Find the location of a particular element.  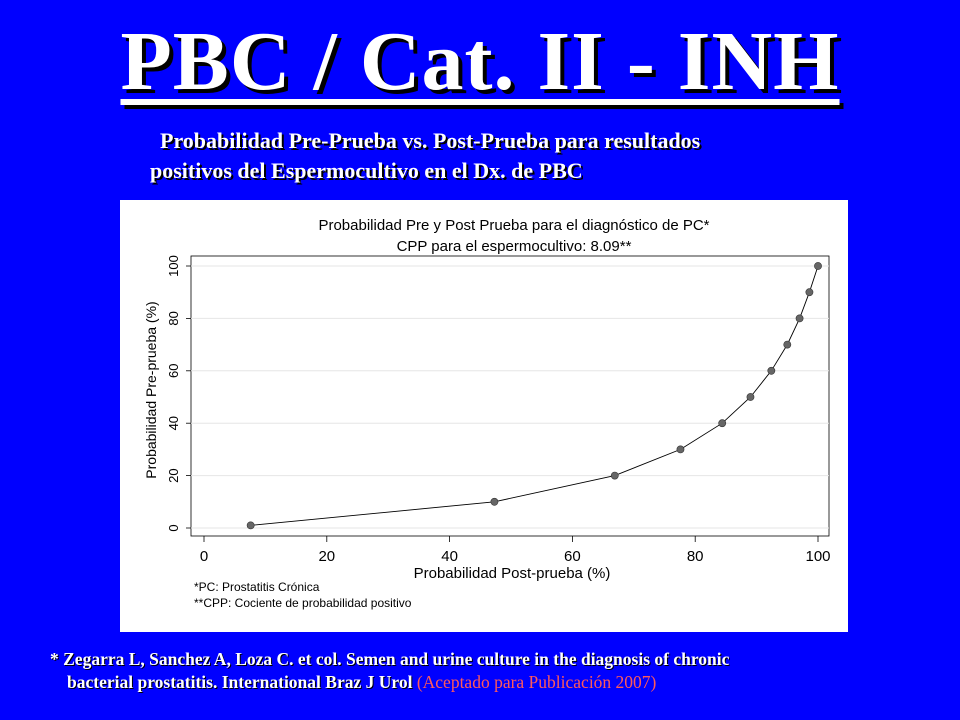

chart-note-1: *PC: Prostatitis Crónica is located at coordinates (257, 587).